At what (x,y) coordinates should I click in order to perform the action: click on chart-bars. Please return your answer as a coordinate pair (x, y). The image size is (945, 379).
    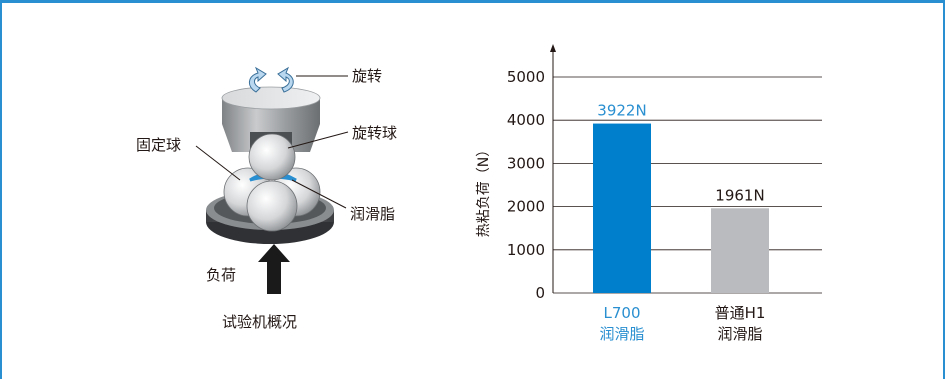
    Looking at the image, I should click on (681, 208).